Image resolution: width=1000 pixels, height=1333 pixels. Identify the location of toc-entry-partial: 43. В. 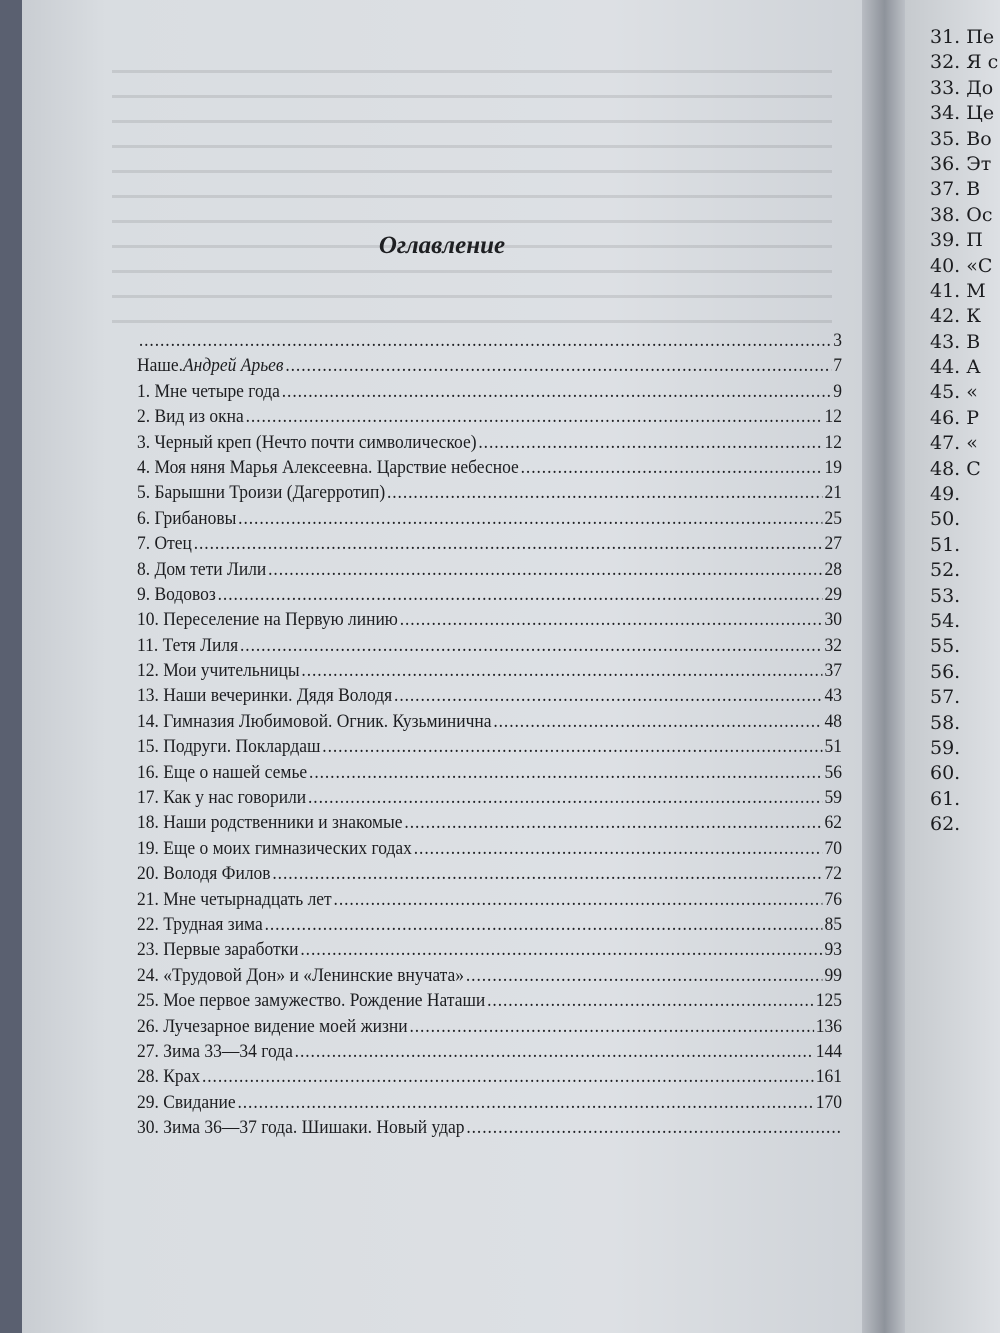
(955, 341).